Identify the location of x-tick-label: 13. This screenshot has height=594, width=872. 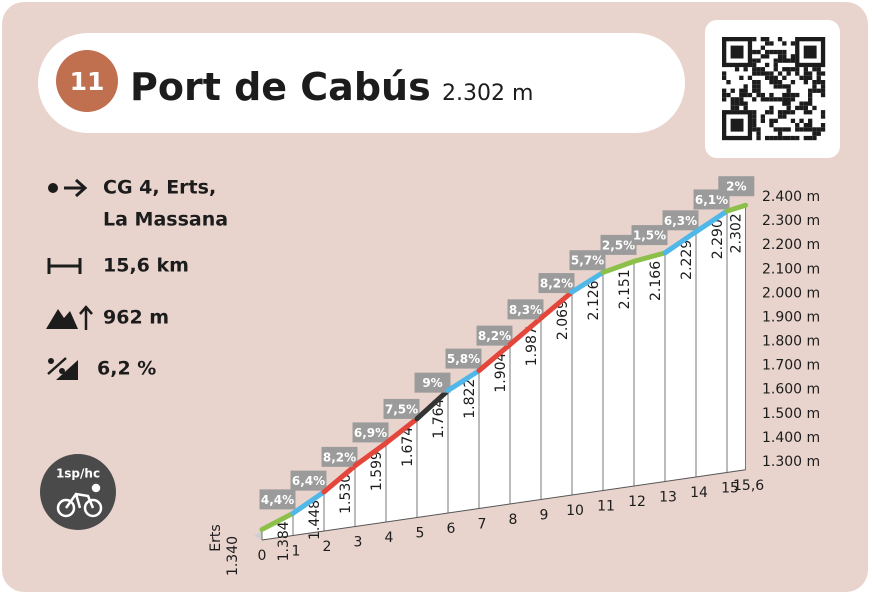
(668, 498).